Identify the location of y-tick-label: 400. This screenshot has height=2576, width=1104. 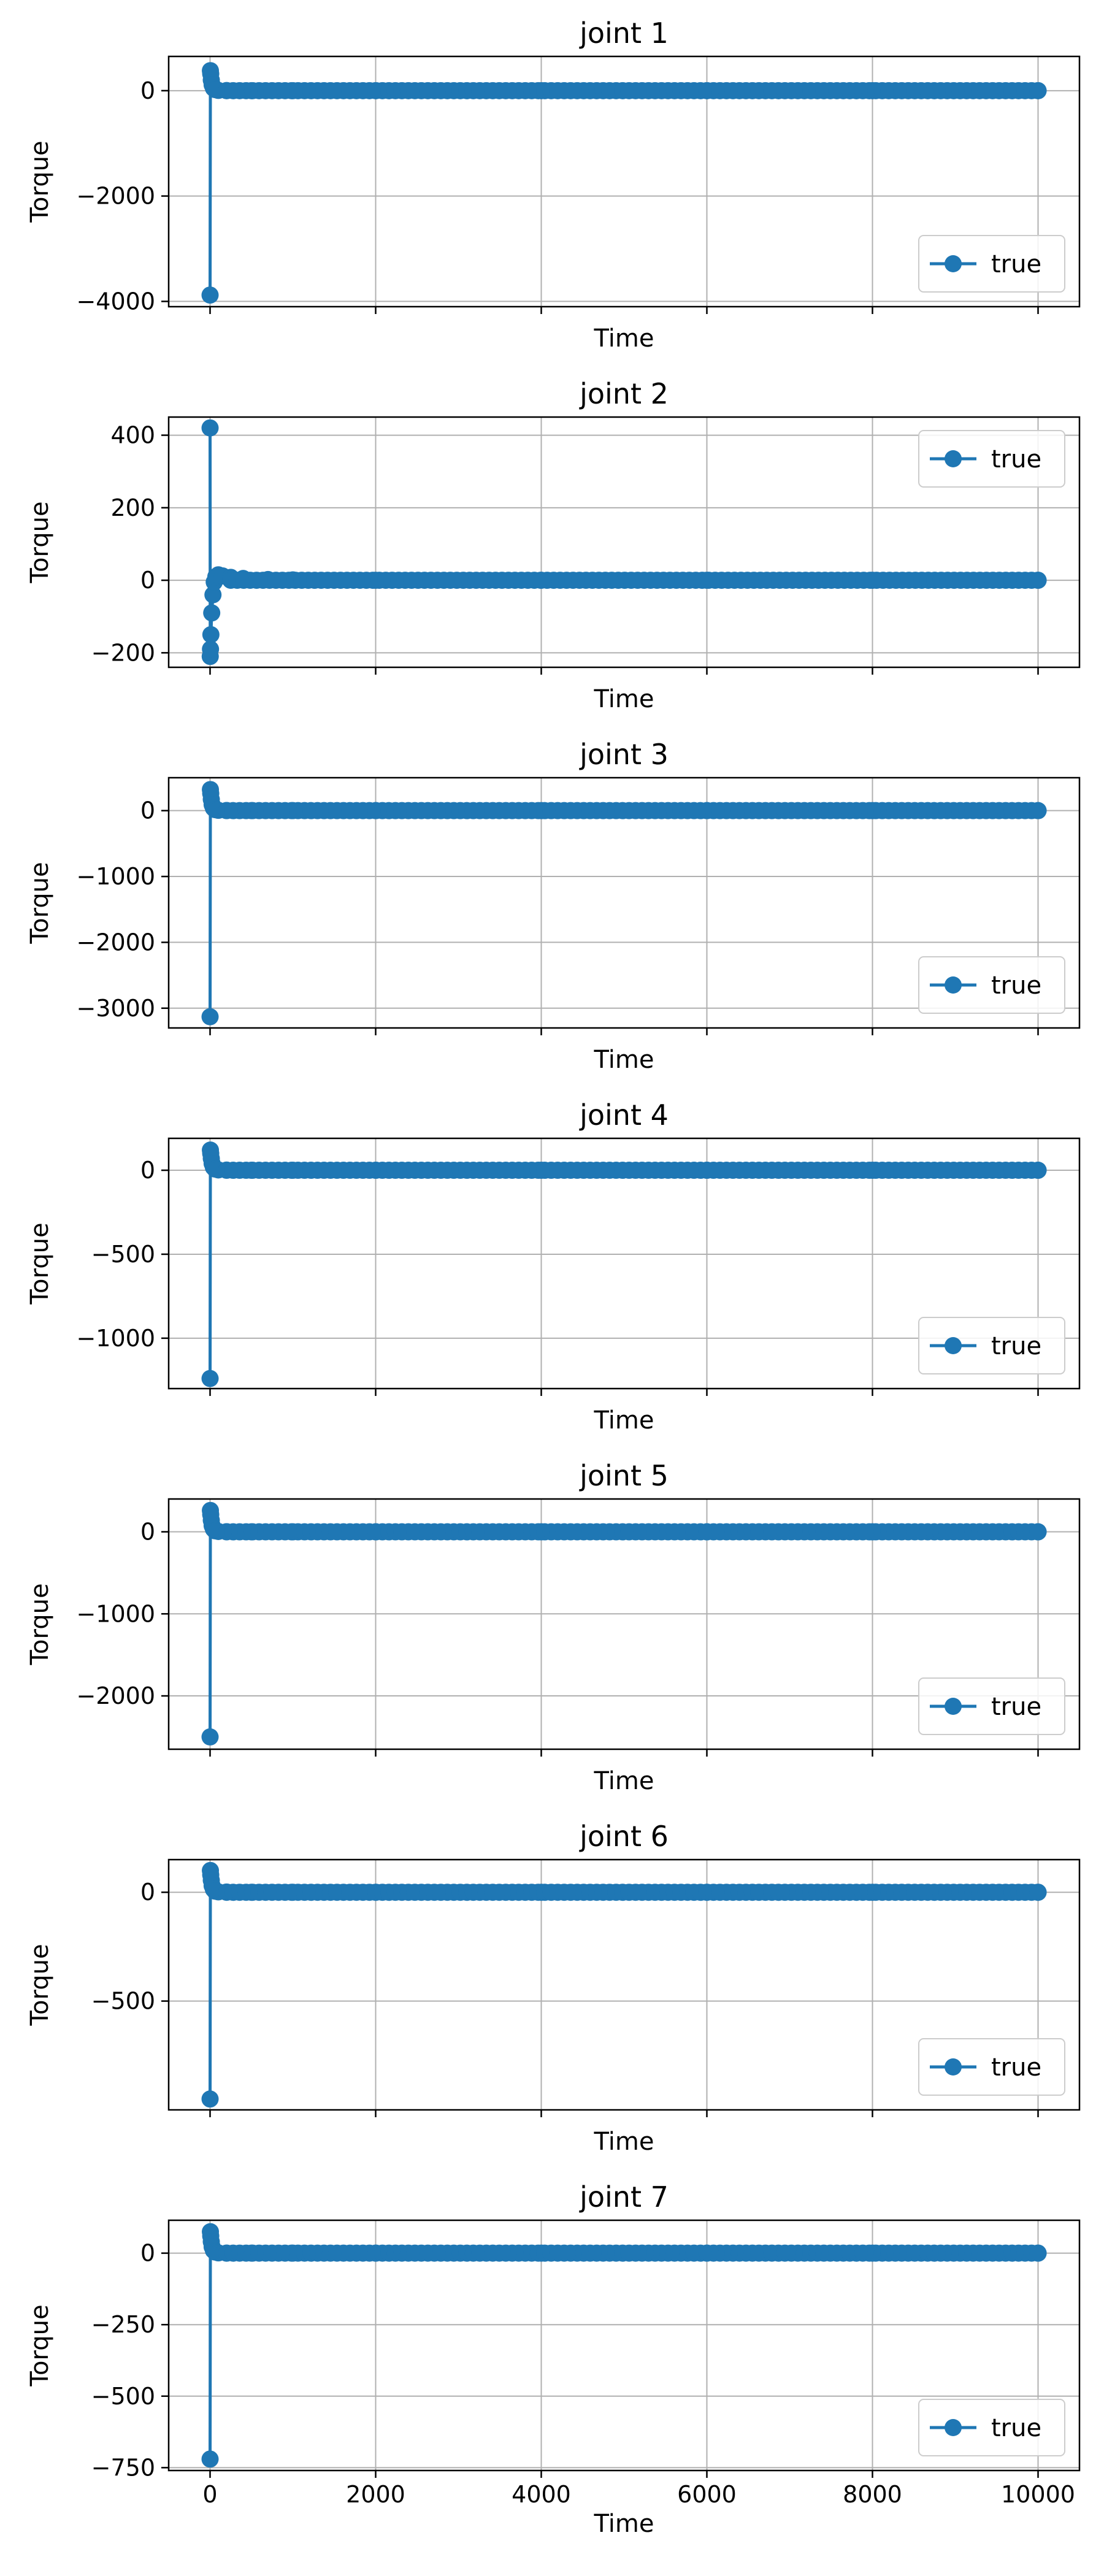
(132, 435).